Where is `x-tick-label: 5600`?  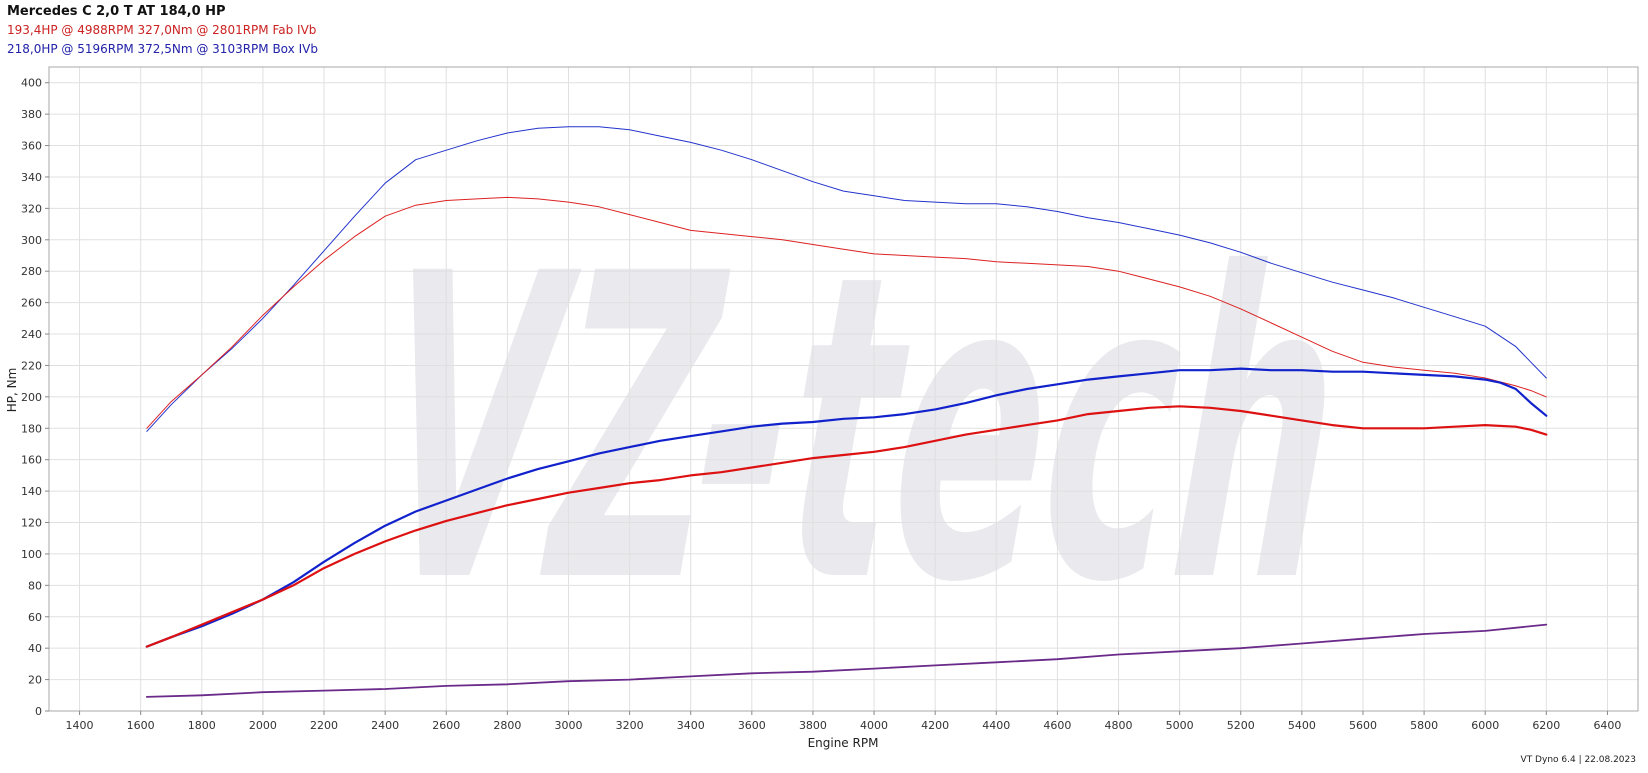
x-tick-label: 5600 is located at coordinates (1363, 725).